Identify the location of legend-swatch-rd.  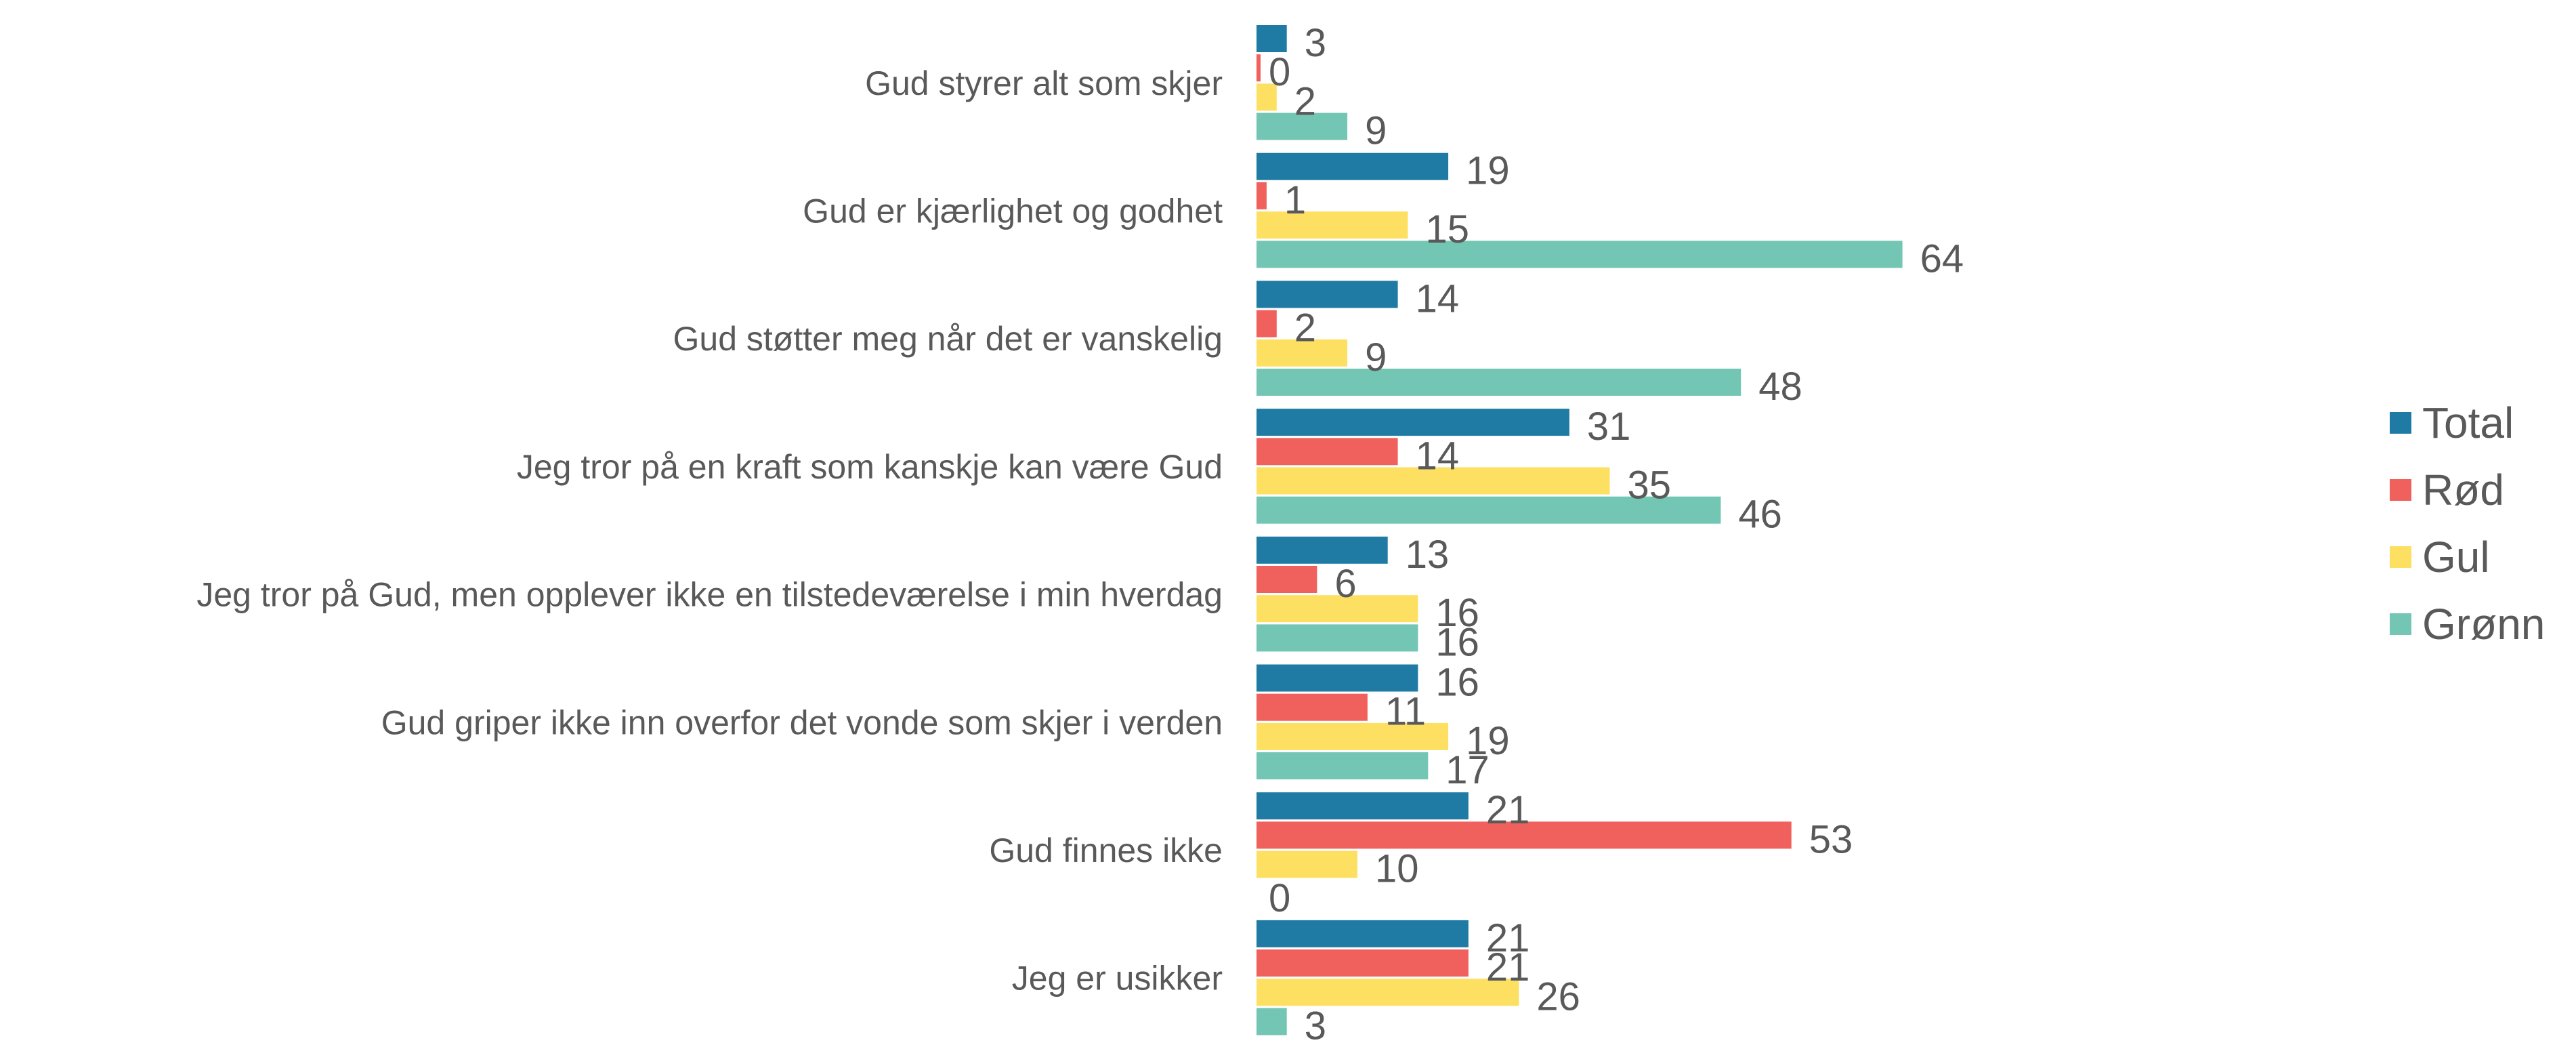
(2400, 490).